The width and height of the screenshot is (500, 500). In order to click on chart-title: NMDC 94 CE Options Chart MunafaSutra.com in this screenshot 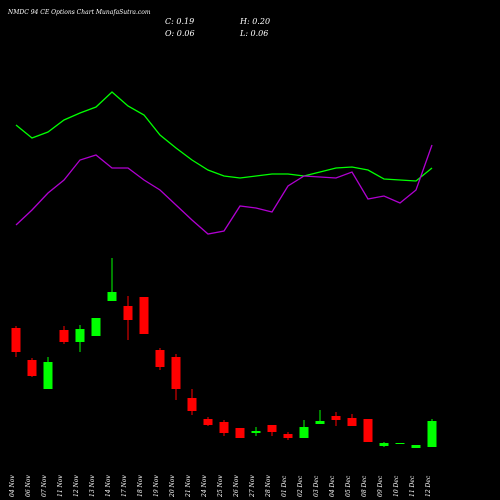, I will do `click(79, 12)`.